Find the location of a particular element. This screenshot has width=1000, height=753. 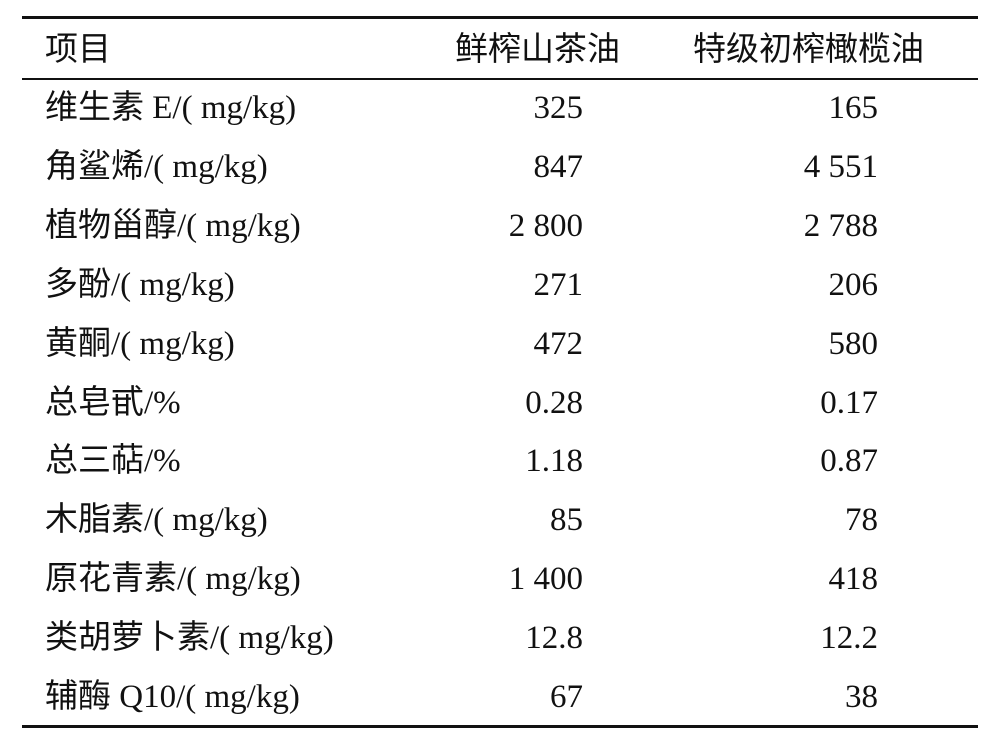

value-cell: 418 is located at coordinates (853, 579).